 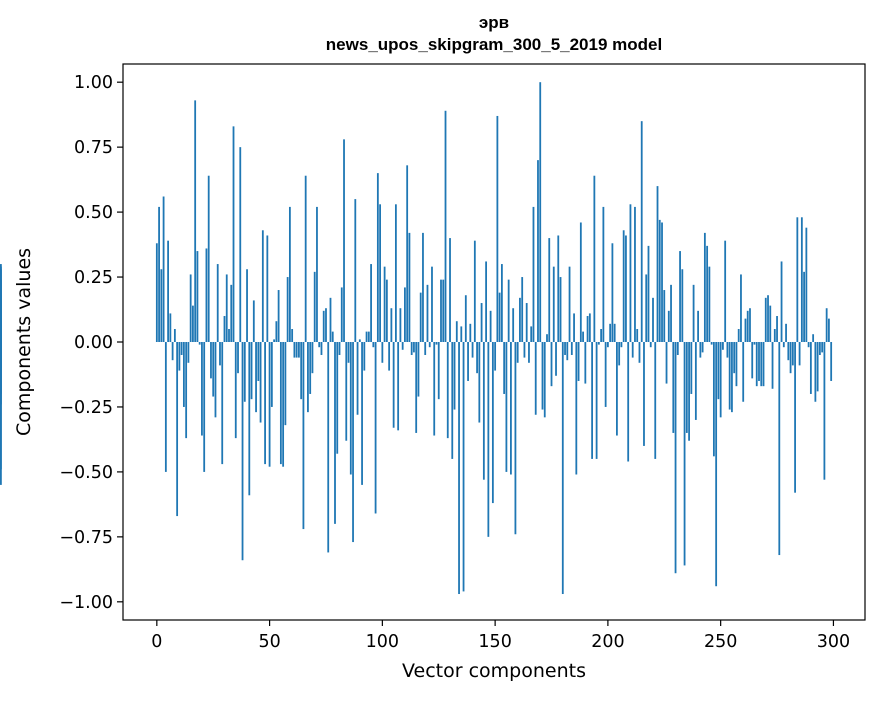 I want to click on x-axis-label: Vector components, so click(x=494, y=671).